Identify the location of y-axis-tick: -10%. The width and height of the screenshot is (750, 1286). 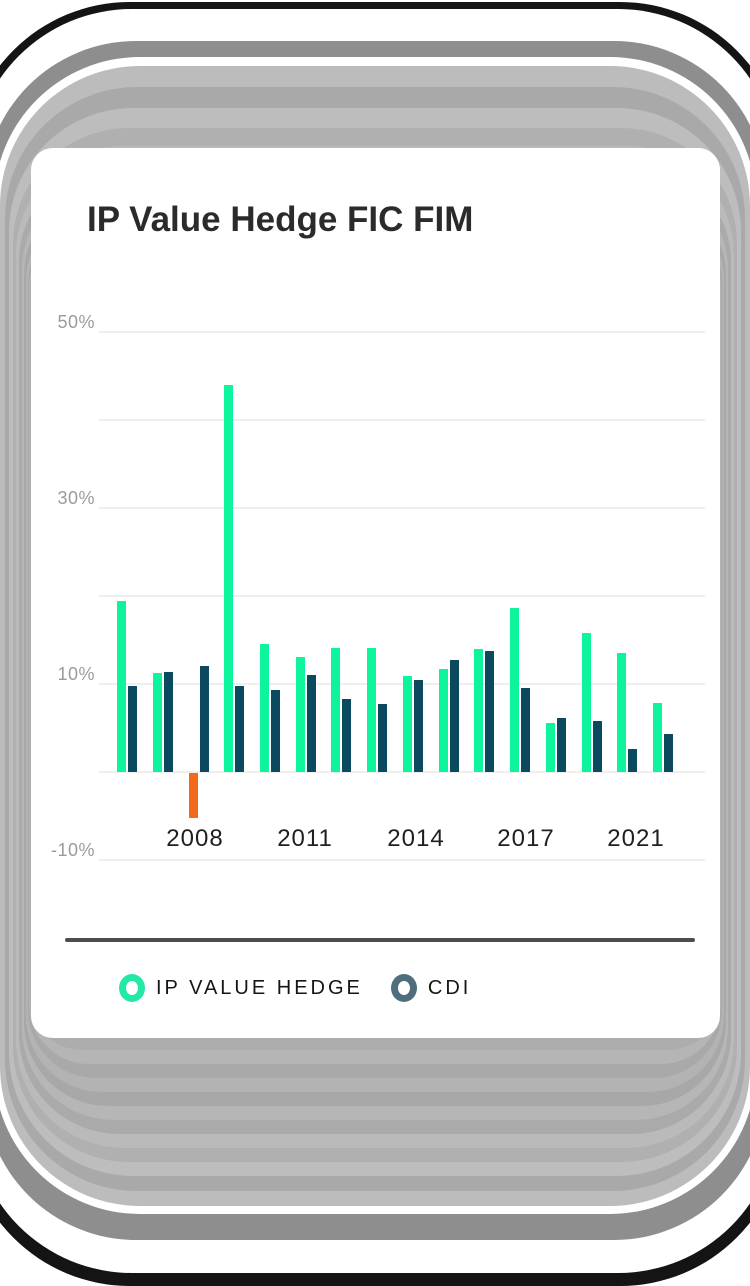
(72, 850).